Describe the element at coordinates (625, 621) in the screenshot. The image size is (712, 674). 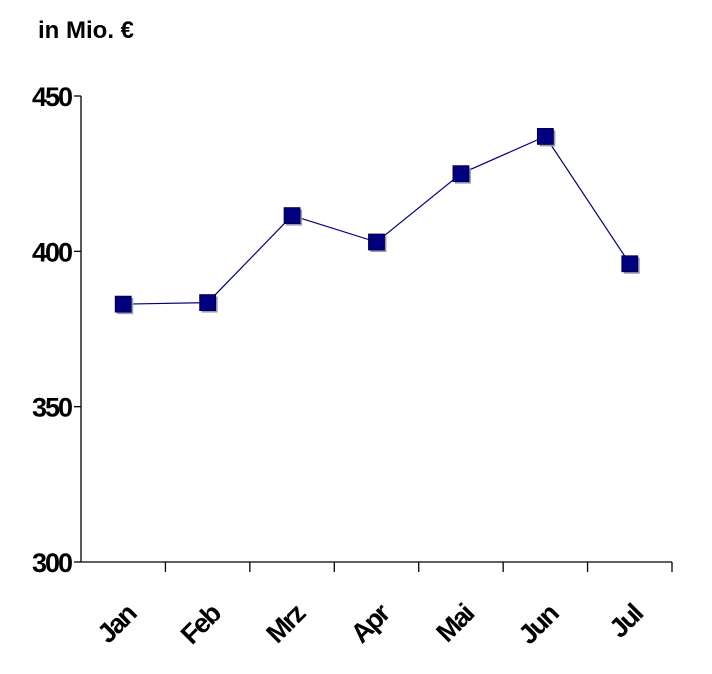
I see `x-category-label: Jul` at that location.